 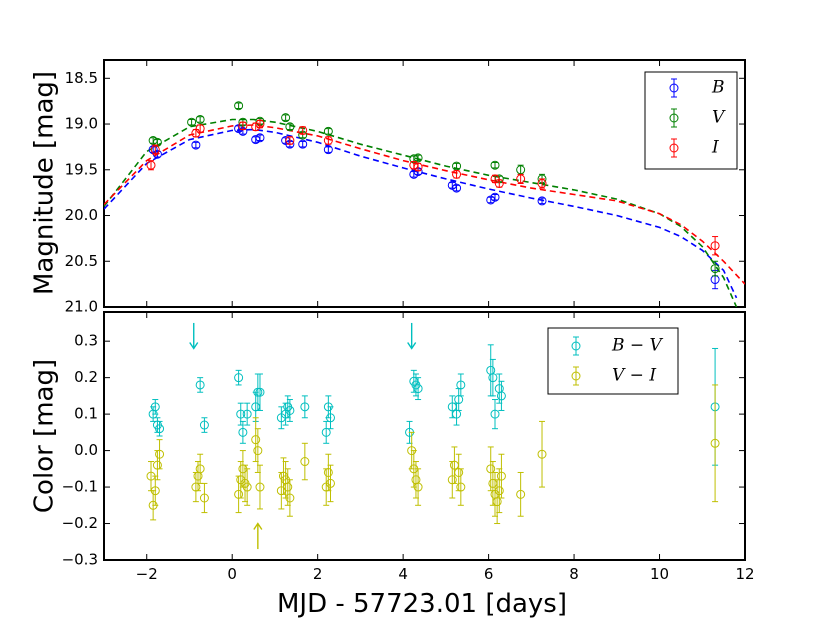 What do you see at coordinates (574, 574) in the screenshot?
I see `x-tick-label: 8` at bounding box center [574, 574].